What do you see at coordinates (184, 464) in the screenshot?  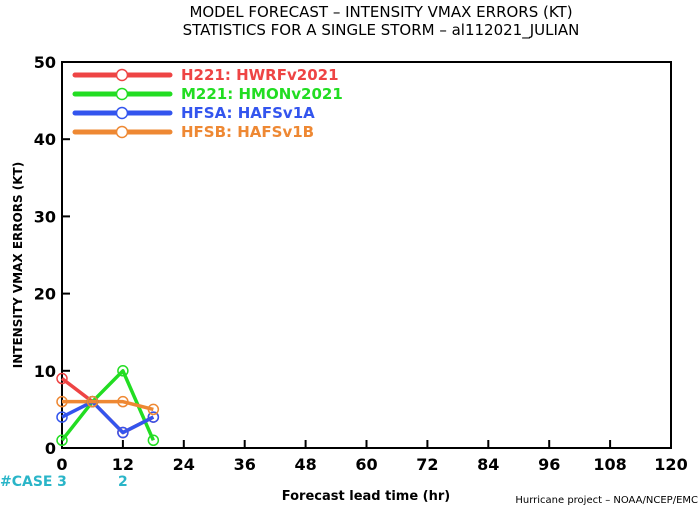 I see `x-tick-label: 24` at bounding box center [184, 464].